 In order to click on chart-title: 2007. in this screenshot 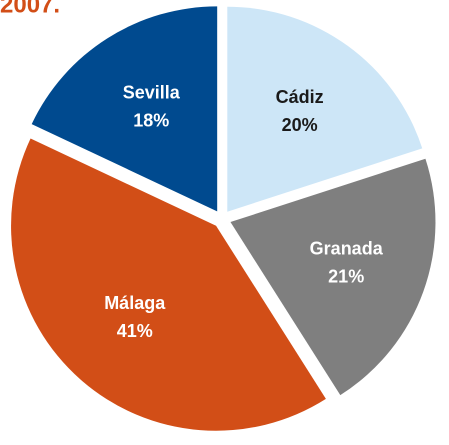, I will do `click(30, 9)`.